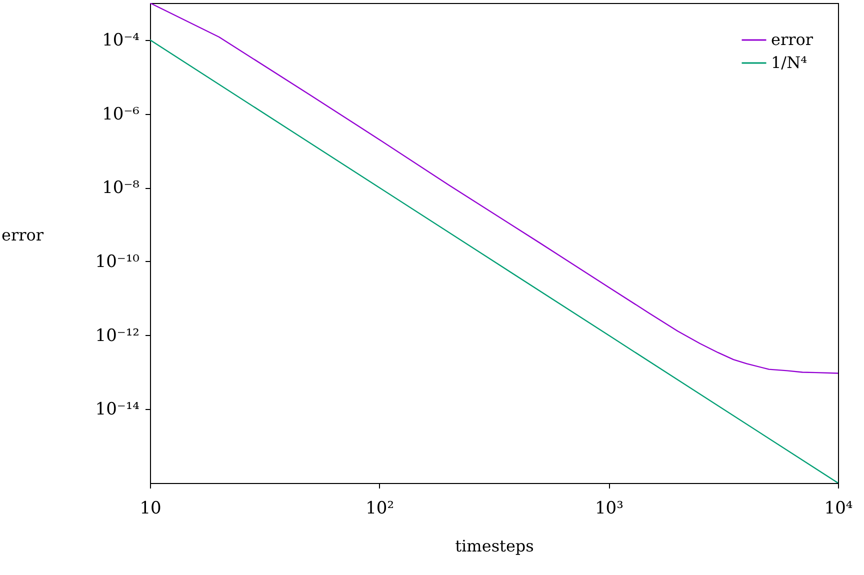 The height and width of the screenshot is (575, 864). What do you see at coordinates (494, 546) in the screenshot?
I see `x-axis-title: timesteps` at bounding box center [494, 546].